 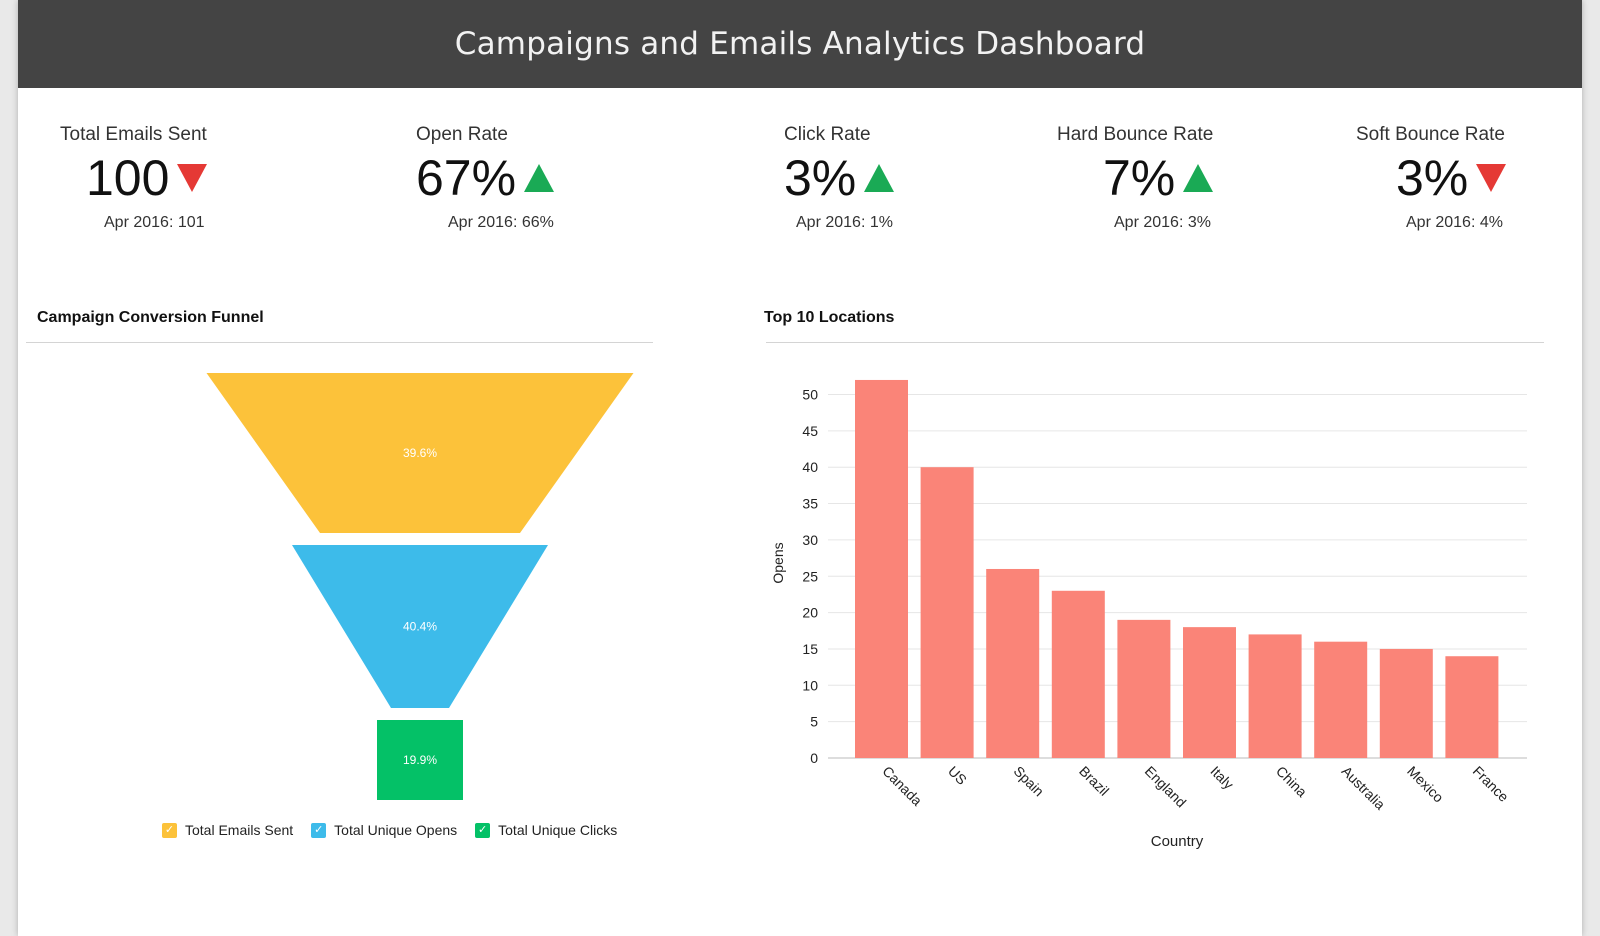 I want to click on kpi-label: Open Rate, so click(x=462, y=134).